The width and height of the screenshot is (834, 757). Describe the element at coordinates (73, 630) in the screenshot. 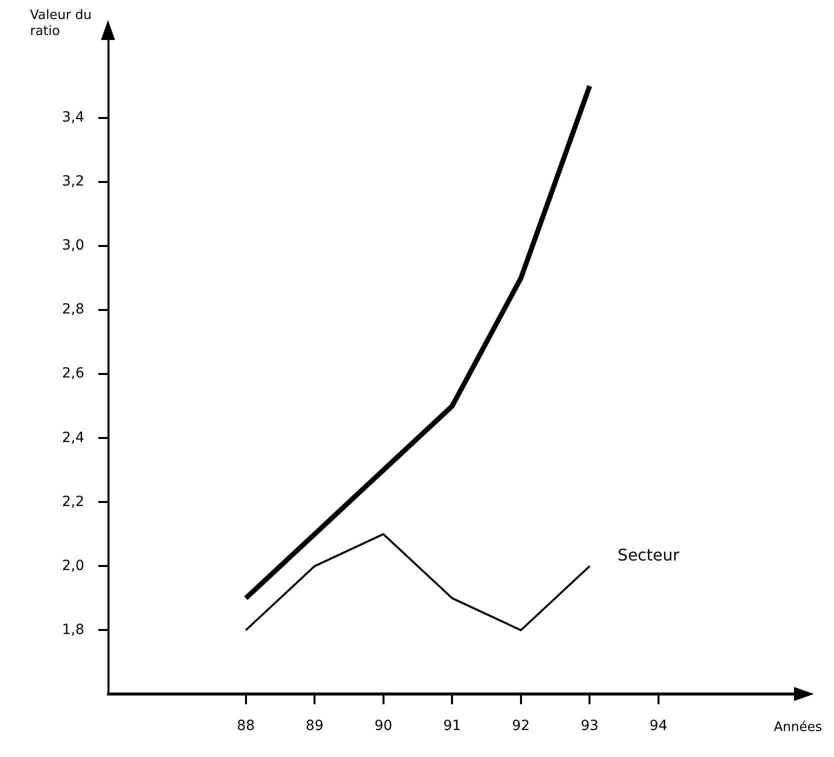

I see `y-tick-label: 1,8` at that location.